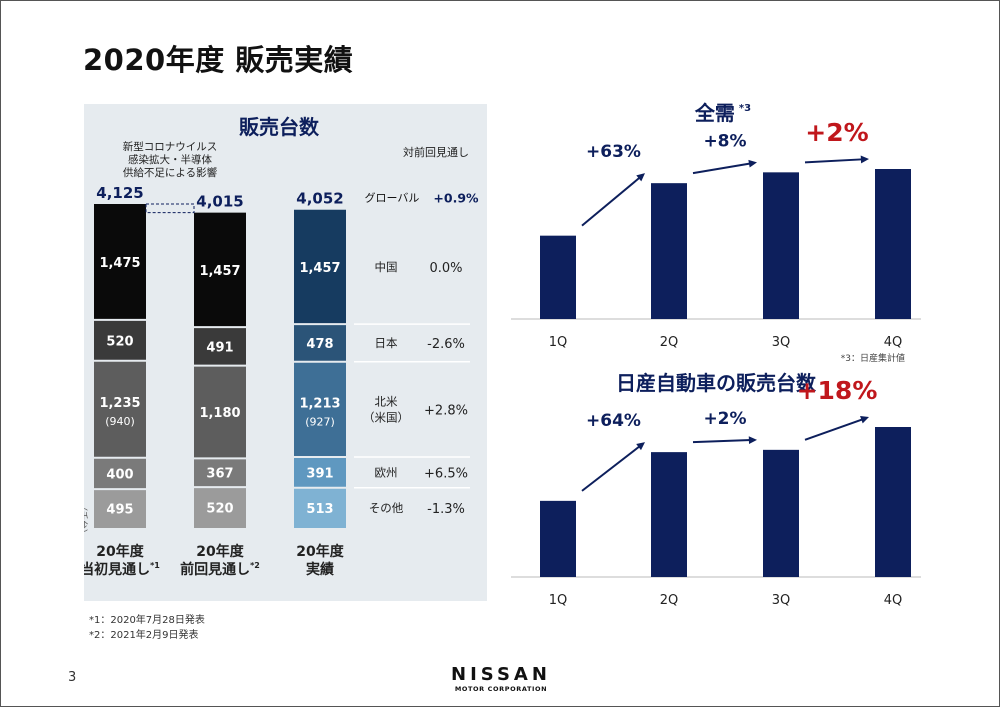 This screenshot has height=707, width=1000. Describe the element at coordinates (170, 159) in the screenshot. I see `impact-note-line: 感染拡大・半導体` at that location.